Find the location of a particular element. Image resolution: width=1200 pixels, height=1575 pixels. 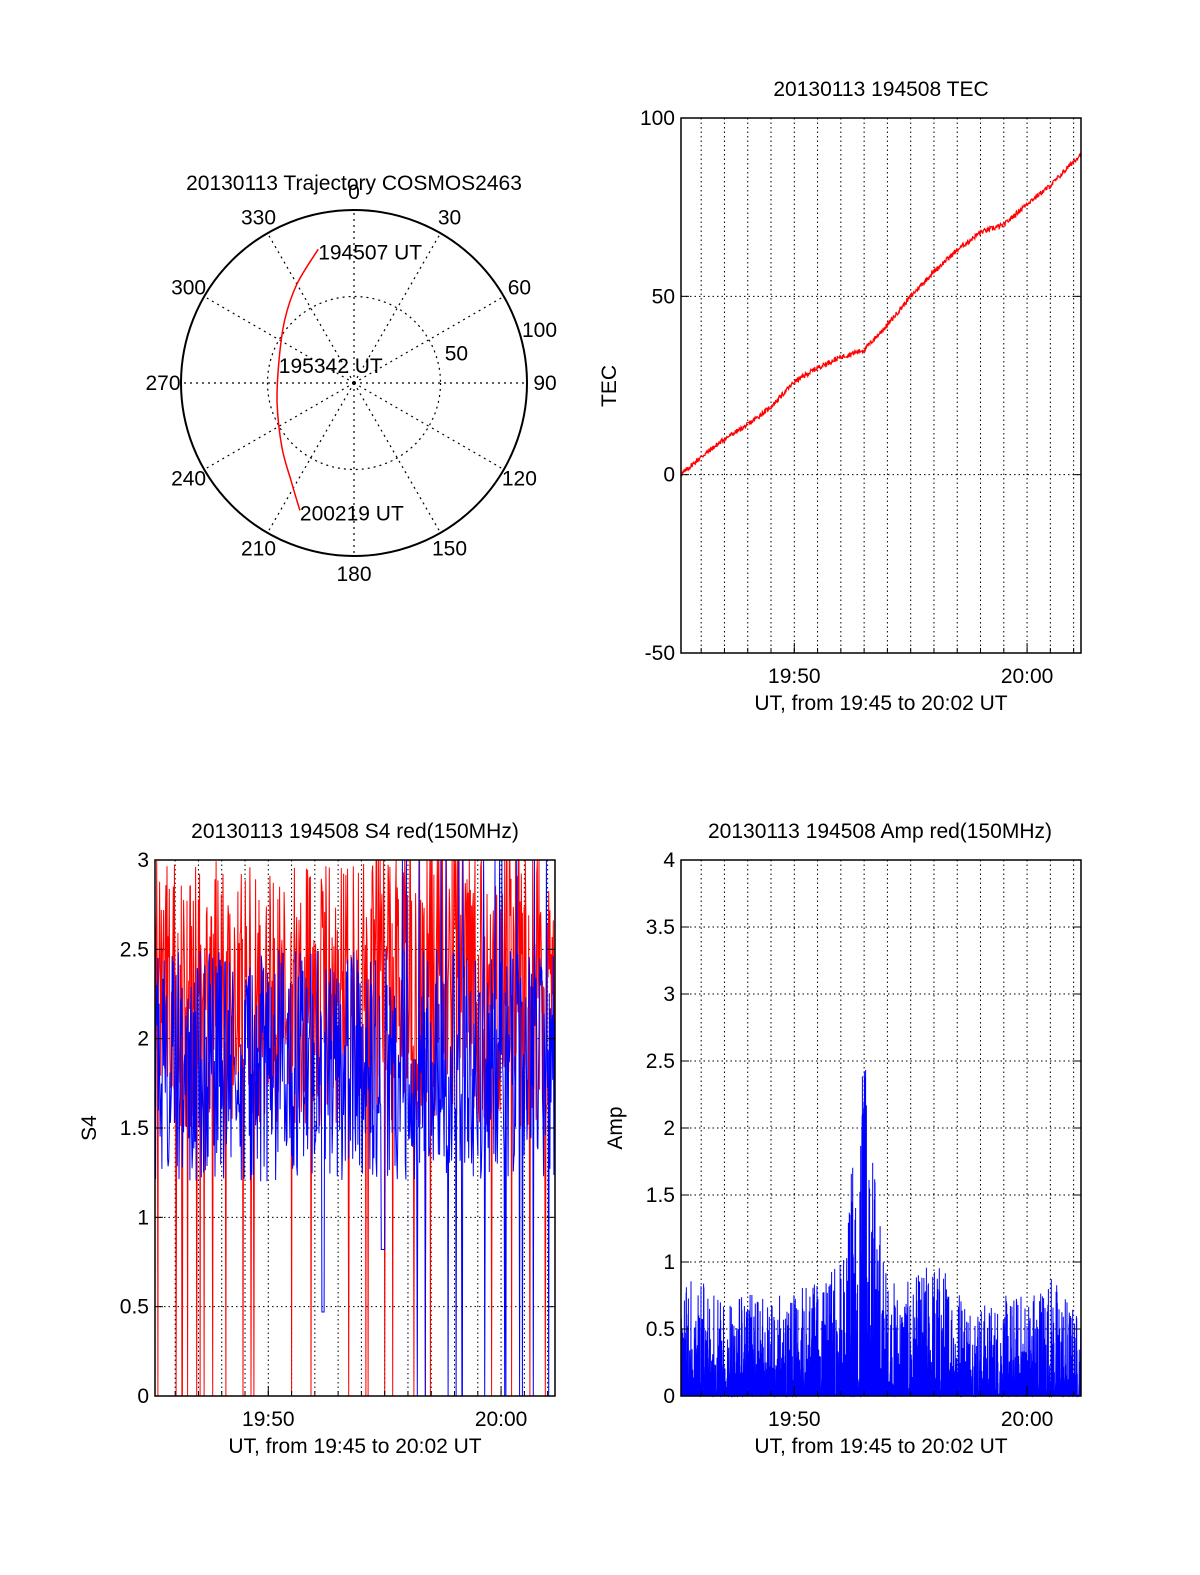

polar-time-annotation: 200219 UT is located at coordinates (352, 513).